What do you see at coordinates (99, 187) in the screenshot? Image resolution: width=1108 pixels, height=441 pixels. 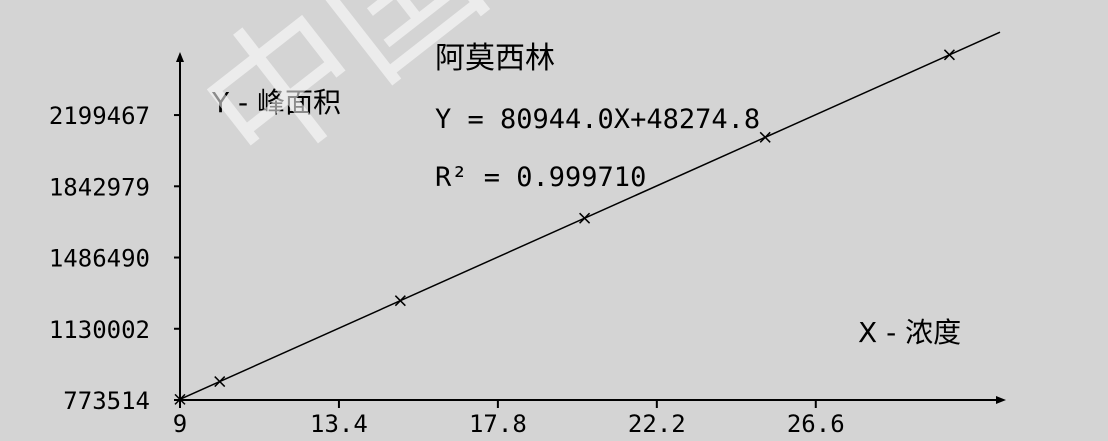 I see `y-tick-label: 1842979` at bounding box center [99, 187].